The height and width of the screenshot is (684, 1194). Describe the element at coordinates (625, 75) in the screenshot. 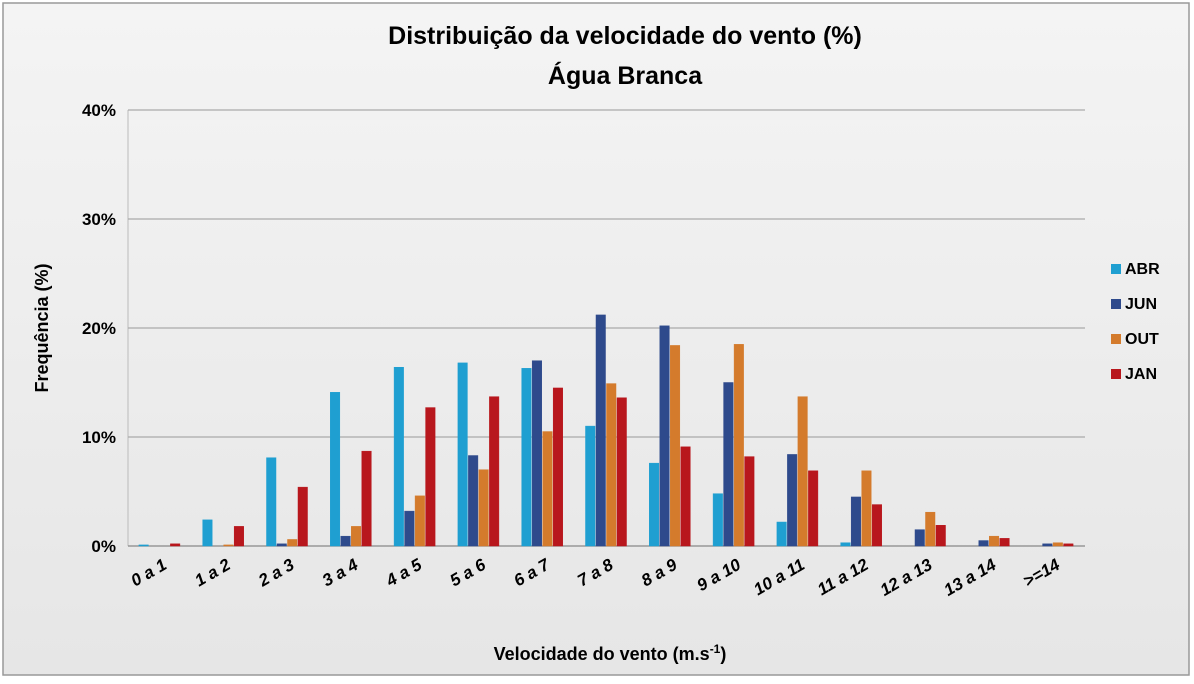

I see `chart-subtitle: Água Branca` at that location.